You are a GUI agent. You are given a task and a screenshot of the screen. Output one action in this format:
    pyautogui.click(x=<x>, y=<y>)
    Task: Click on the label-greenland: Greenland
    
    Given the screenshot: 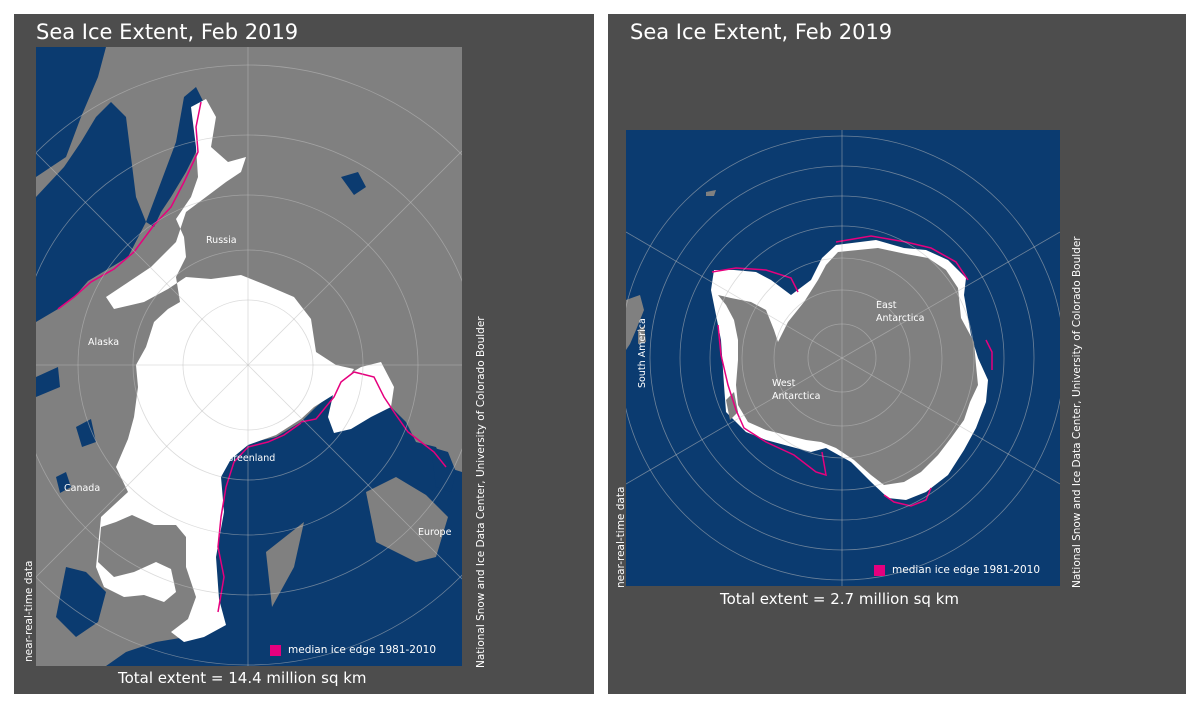 What is the action you would take?
    pyautogui.click(x=250, y=458)
    